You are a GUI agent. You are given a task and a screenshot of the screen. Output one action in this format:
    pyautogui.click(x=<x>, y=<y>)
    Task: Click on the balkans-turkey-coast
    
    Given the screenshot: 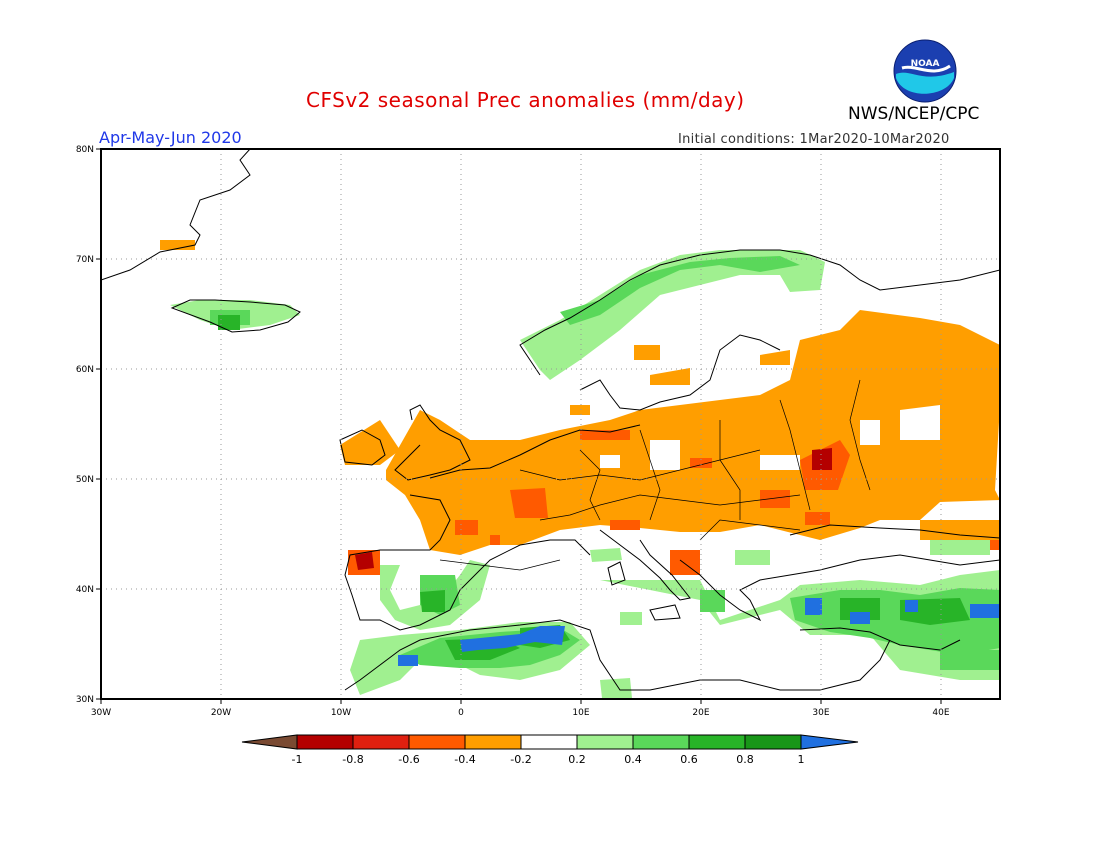 What is the action you would take?
    pyautogui.click(x=839, y=588)
    